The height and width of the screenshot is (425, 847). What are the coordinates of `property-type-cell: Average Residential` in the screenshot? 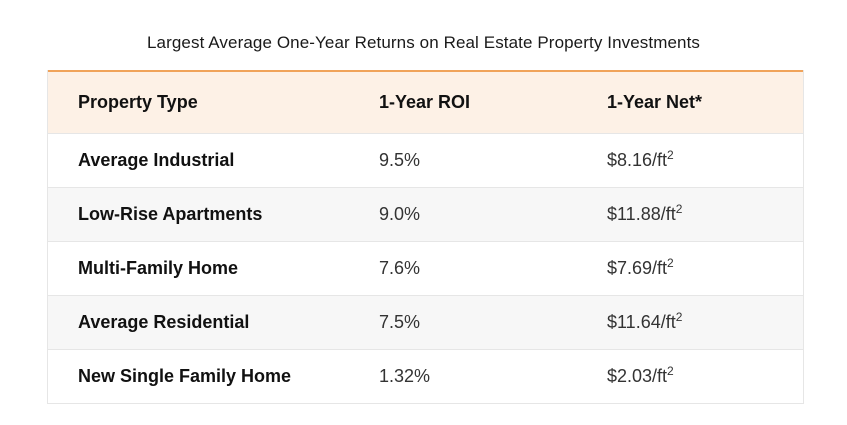 It's located at (213, 322).